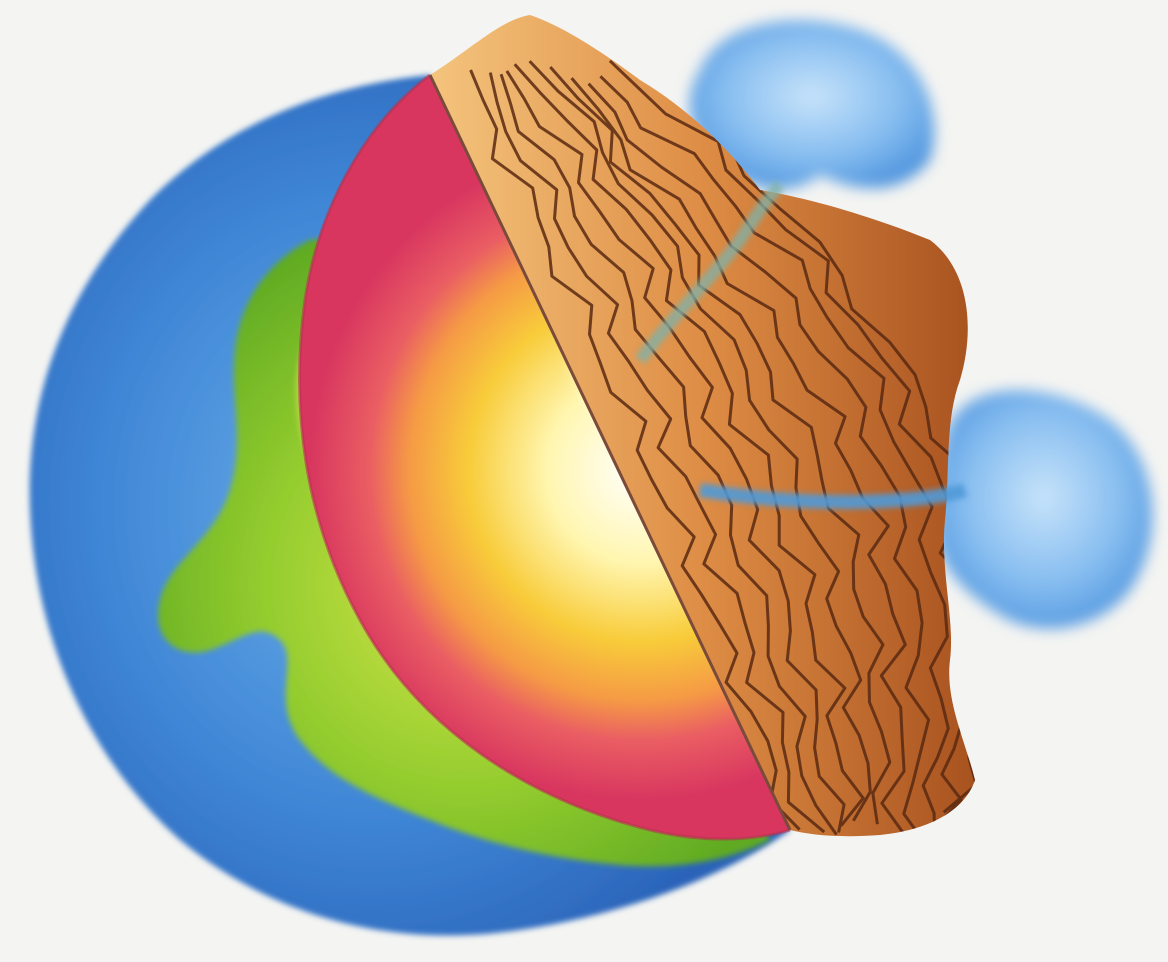 The image size is (1168, 962). What do you see at coordinates (812, 105) in the screenshot?
I see `cloud-top` at bounding box center [812, 105].